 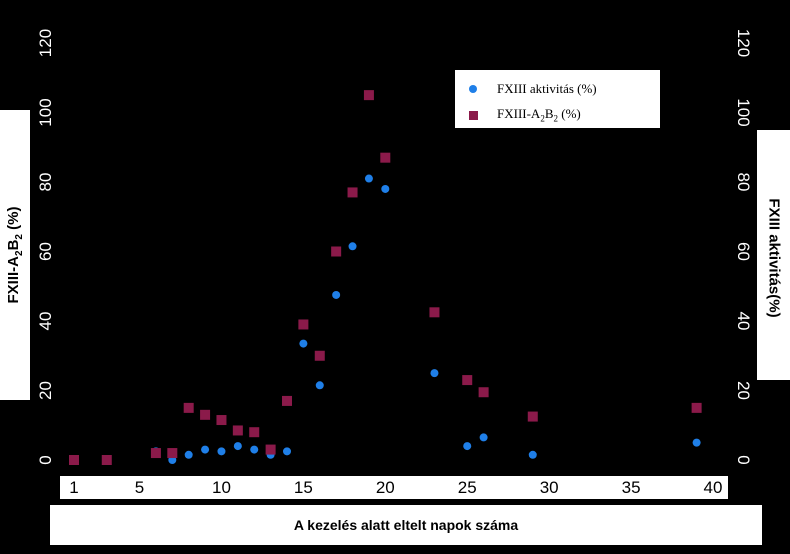 I want to click on legend: FXIII aktivitás (%) FXIII-A2B2 (%), so click(x=557, y=99).